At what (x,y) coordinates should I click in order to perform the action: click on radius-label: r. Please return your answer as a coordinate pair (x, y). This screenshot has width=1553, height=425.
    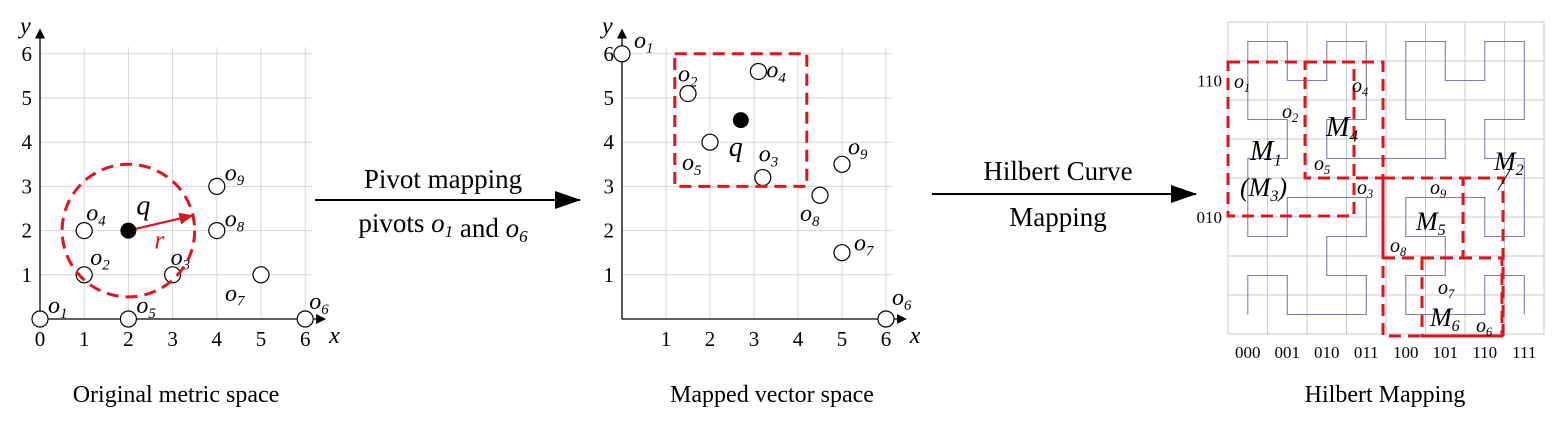
    Looking at the image, I should click on (159, 240).